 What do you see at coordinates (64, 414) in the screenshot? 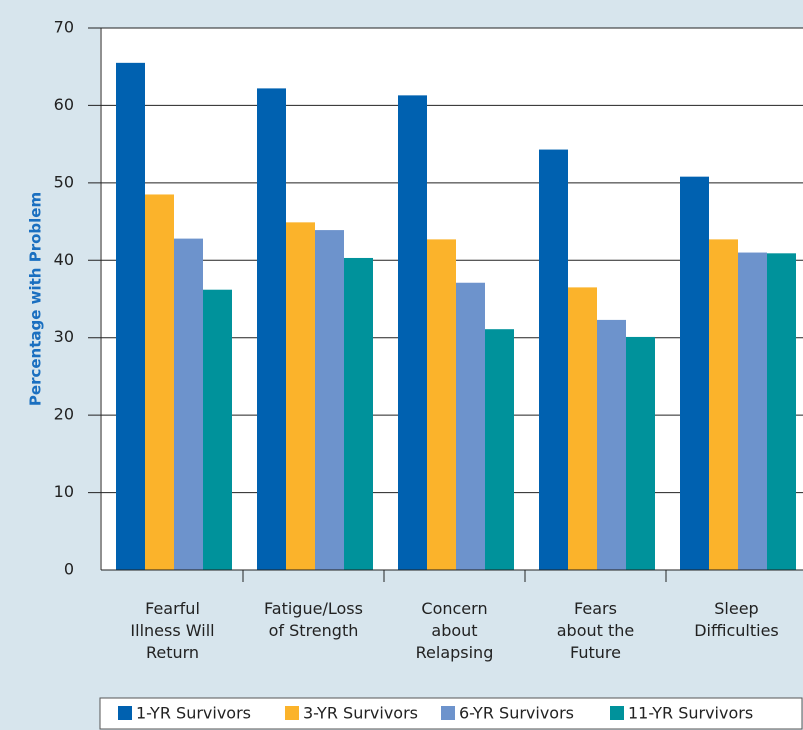
I see `y-tick-label: 20` at bounding box center [64, 414].